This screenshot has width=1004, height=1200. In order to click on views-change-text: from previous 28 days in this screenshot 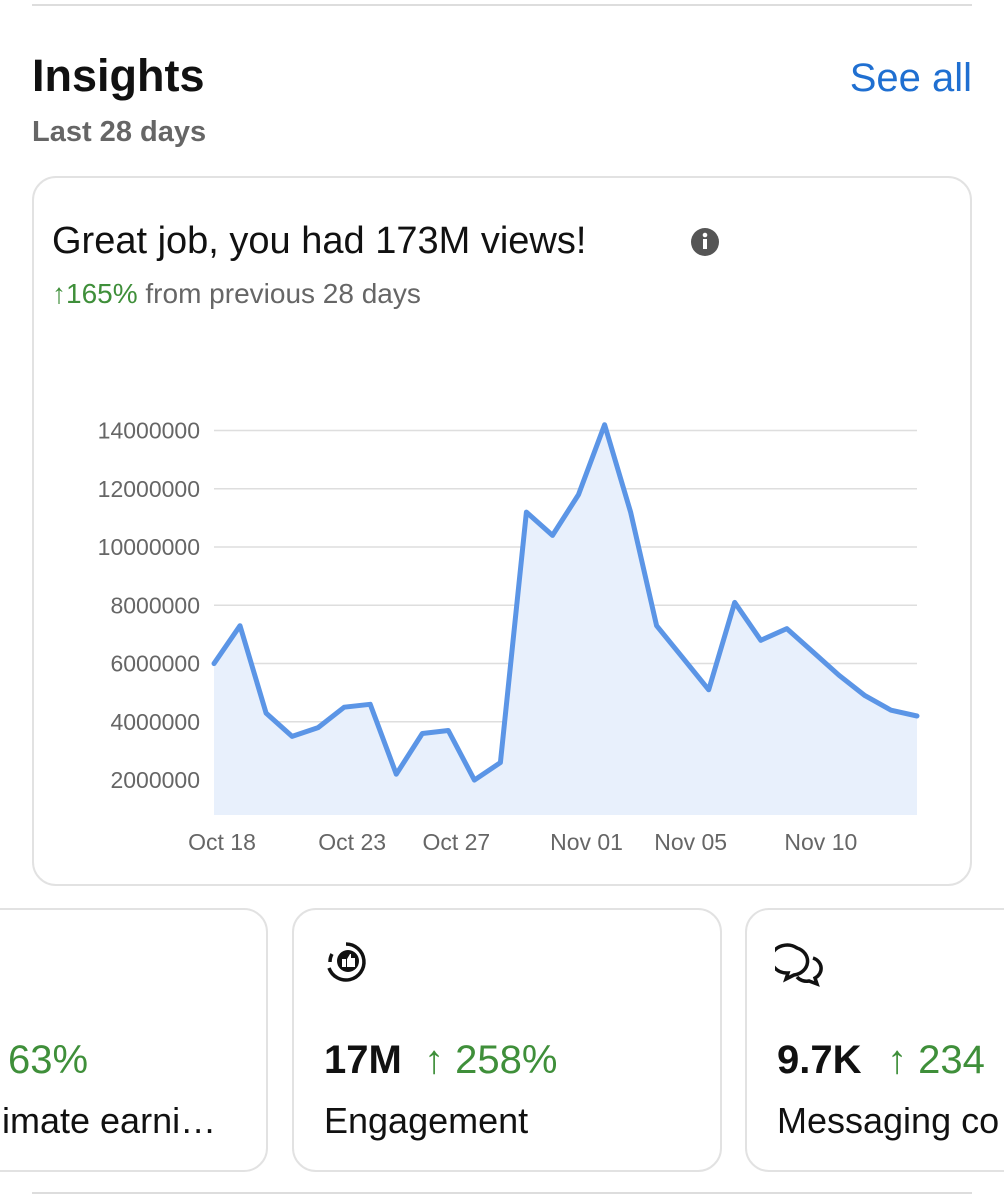, I will do `click(283, 293)`.